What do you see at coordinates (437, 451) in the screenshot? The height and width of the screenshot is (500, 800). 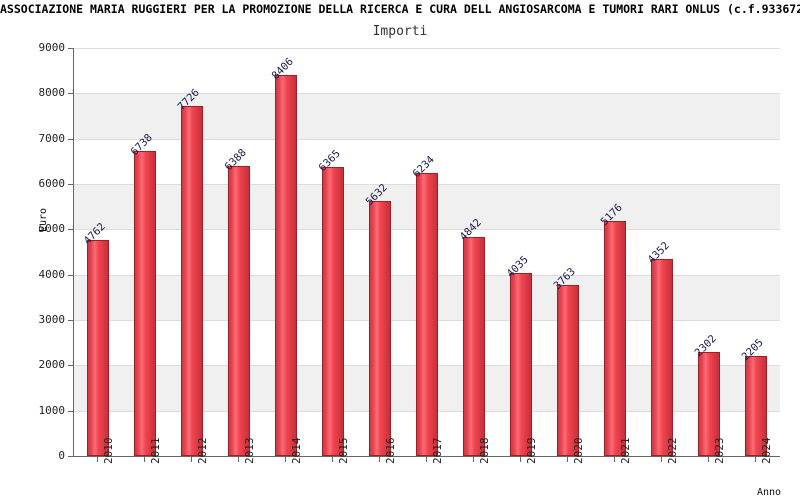 I see `x-axis-tick-label: 2017` at bounding box center [437, 451].